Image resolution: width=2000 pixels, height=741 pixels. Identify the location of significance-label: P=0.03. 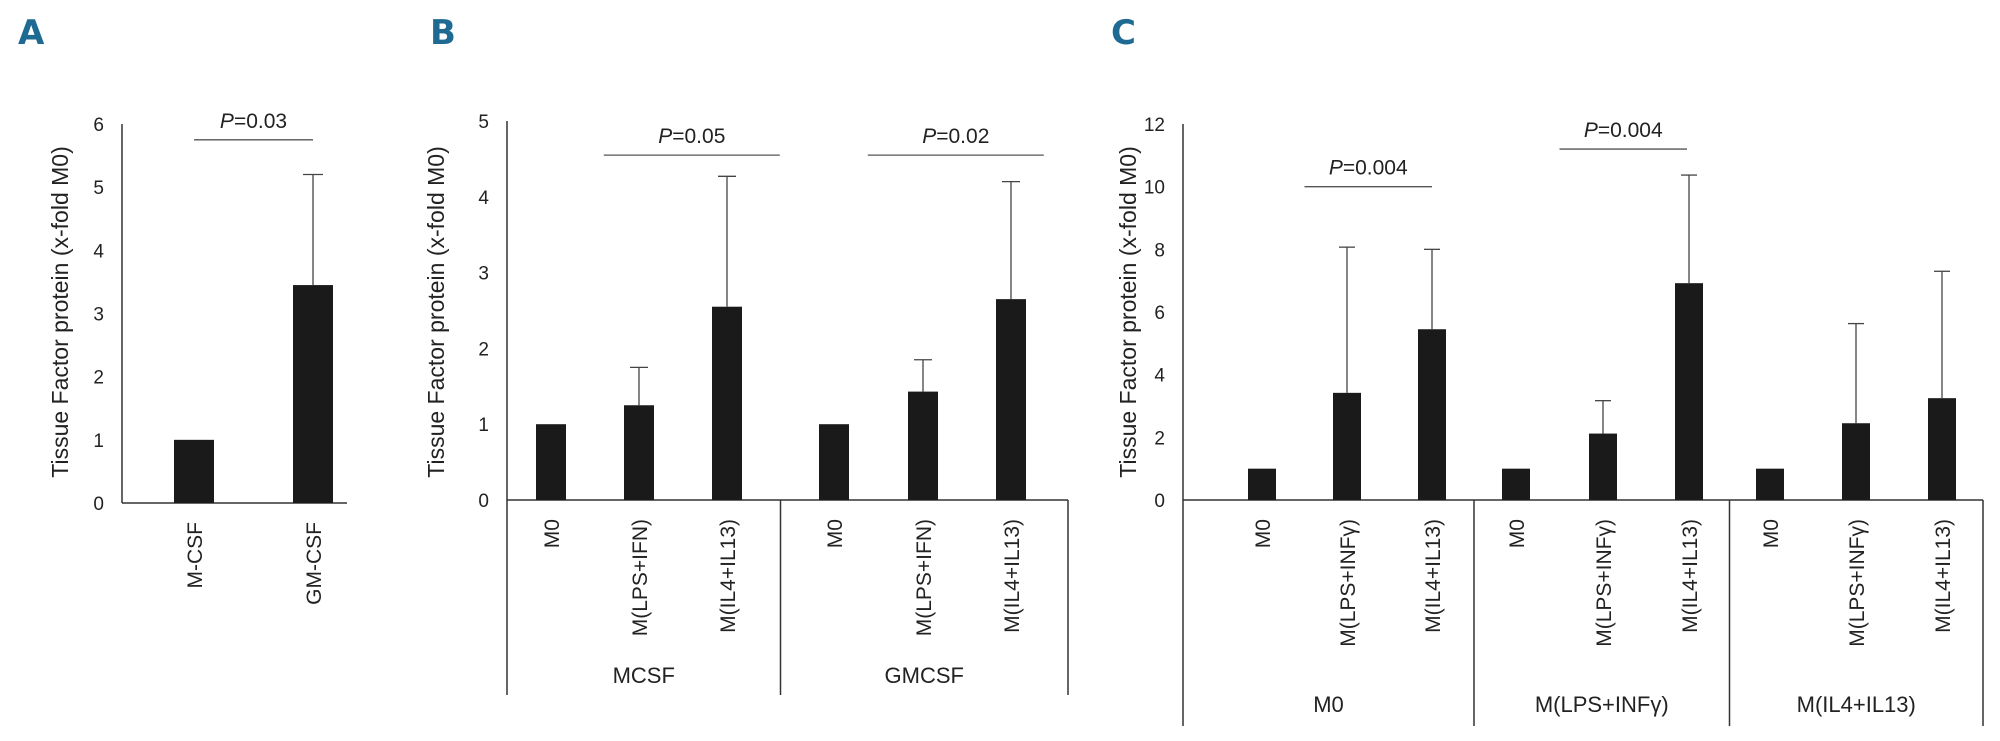
(253, 121).